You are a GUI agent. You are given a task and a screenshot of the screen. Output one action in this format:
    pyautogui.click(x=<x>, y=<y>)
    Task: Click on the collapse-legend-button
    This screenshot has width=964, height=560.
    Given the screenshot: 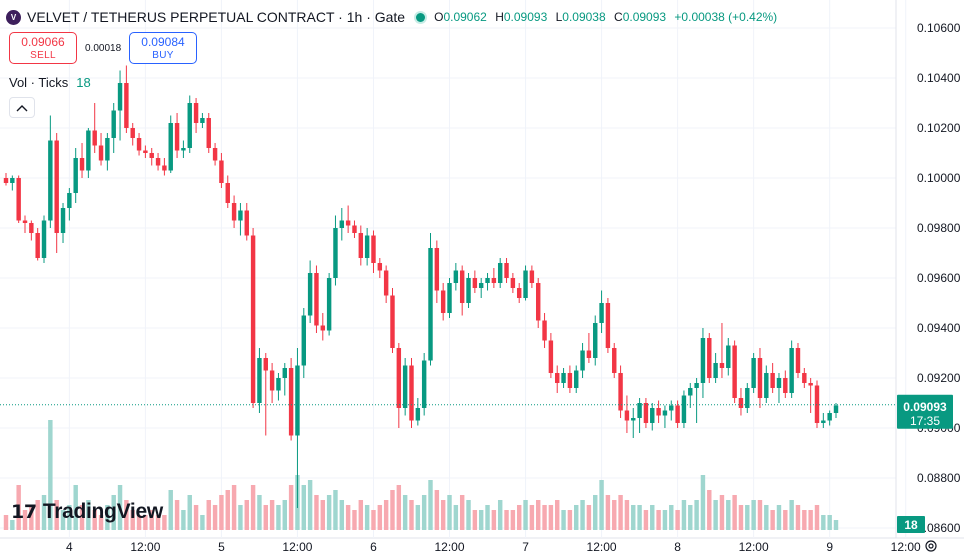 What is the action you would take?
    pyautogui.click(x=22, y=107)
    